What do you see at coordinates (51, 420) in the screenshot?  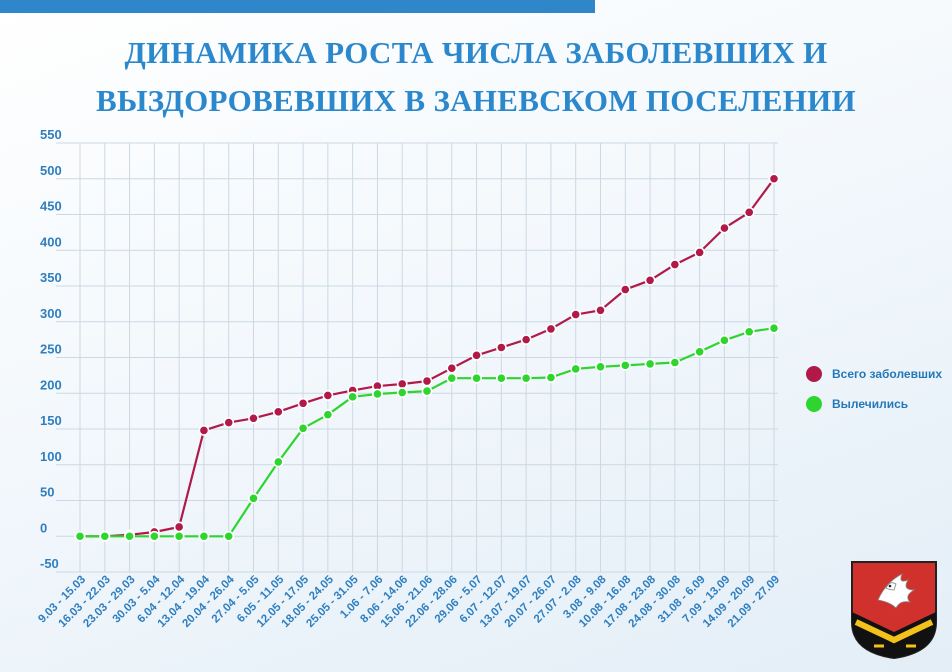 I see `y-tick-label: 150` at bounding box center [51, 420].